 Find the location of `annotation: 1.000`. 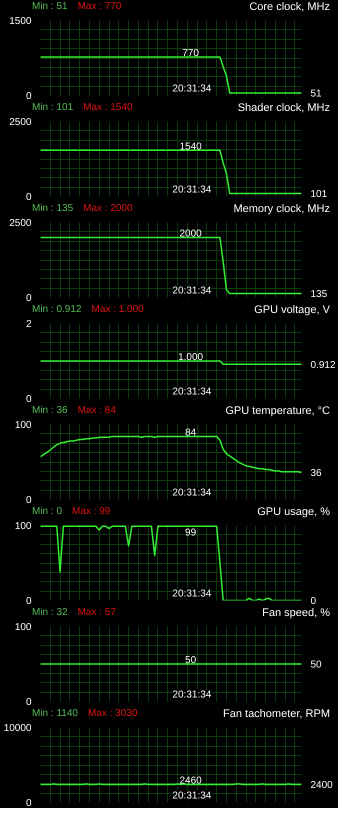

annotation: 1.000 is located at coordinates (191, 357).